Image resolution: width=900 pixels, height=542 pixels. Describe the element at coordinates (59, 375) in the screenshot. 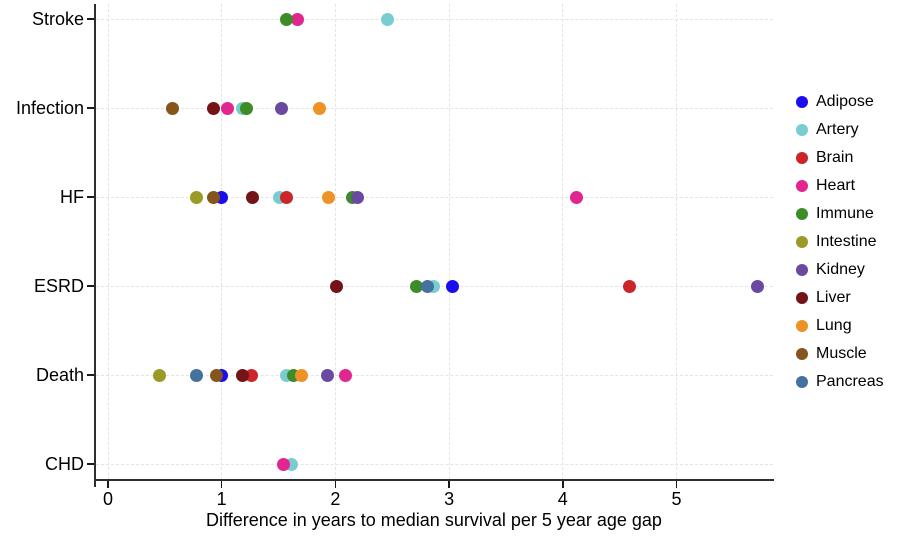

I see `y-category-label: Death` at that location.